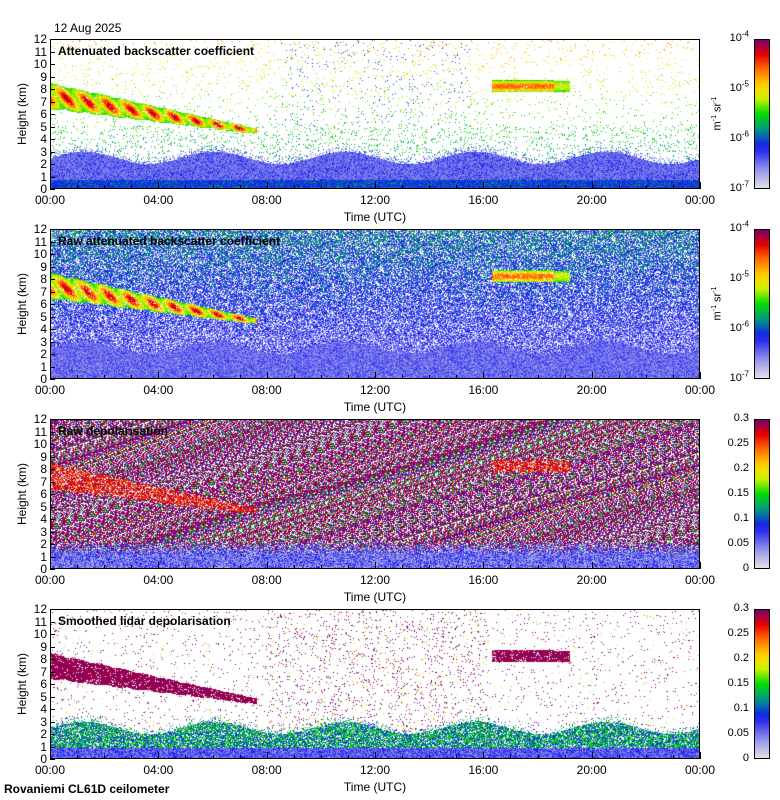 The height and width of the screenshot is (800, 780). Describe the element at coordinates (738, 683) in the screenshot. I see `colorbar-tick-label: 0.15` at that location.